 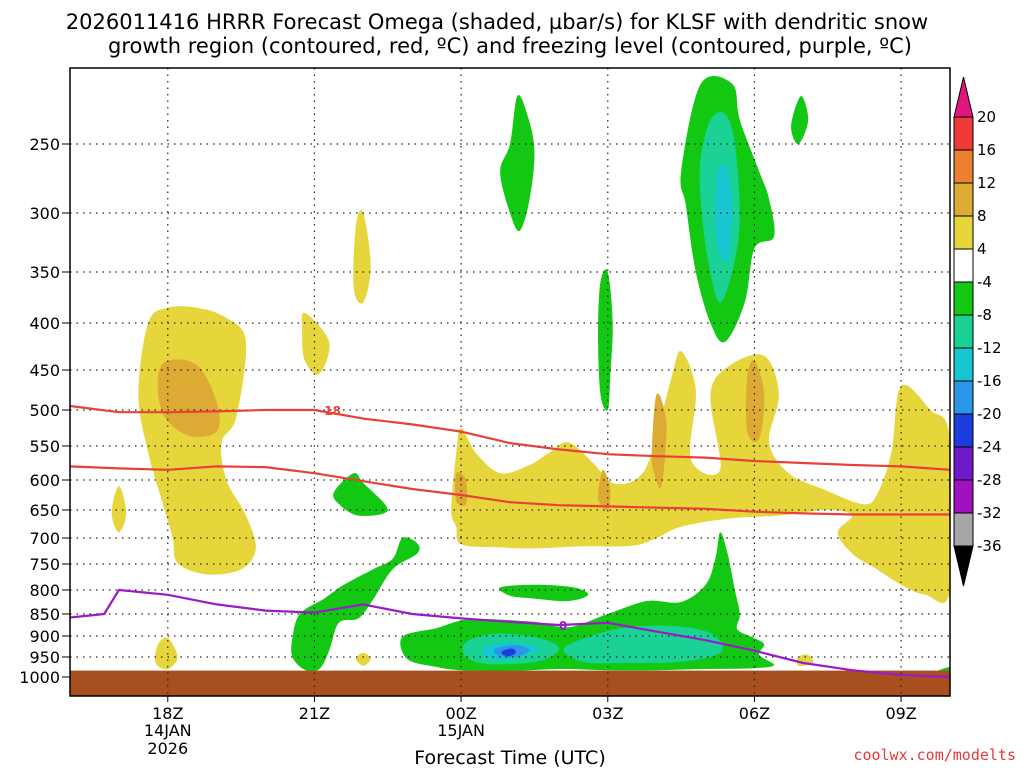 What do you see at coordinates (44, 510) in the screenshot?
I see `y-tick-label-650: 650` at bounding box center [44, 510].